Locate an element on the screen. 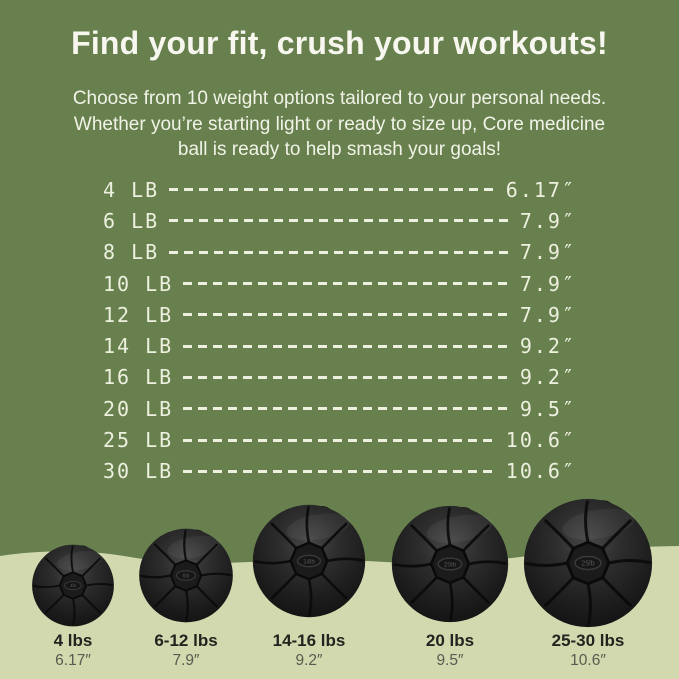 This screenshot has width=679, height=679. size-row: 8 LB 7.9″ is located at coordinates (339, 252).